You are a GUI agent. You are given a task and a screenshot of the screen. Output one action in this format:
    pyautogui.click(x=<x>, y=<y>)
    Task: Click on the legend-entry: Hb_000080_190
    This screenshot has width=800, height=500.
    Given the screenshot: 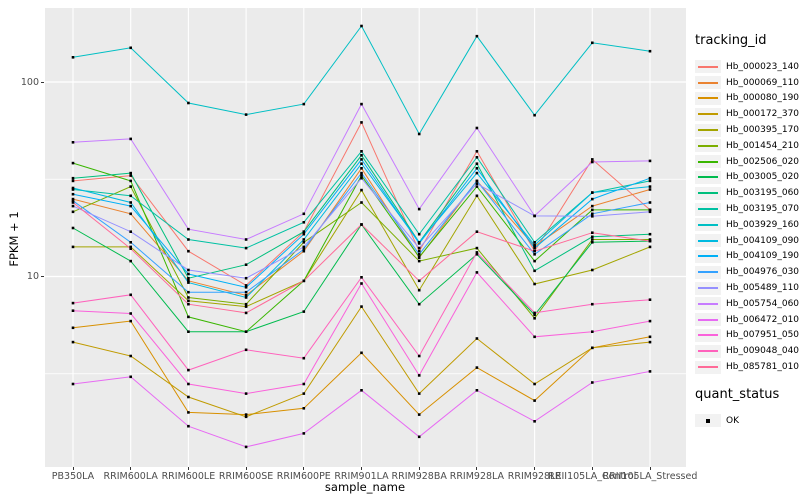 What is the action you would take?
    pyautogui.click(x=747, y=99)
    